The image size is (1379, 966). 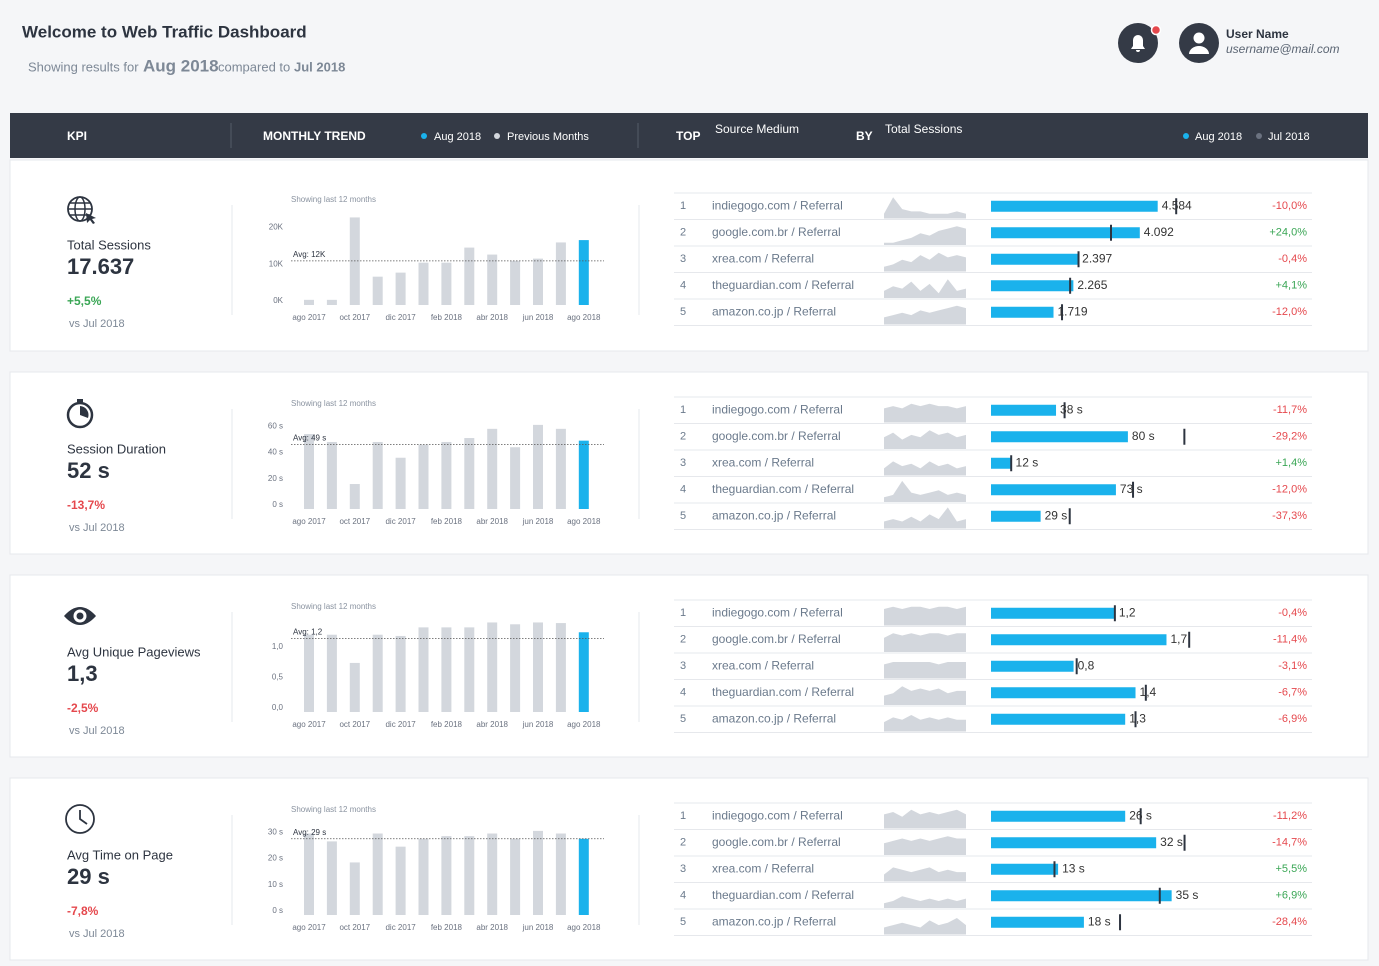 What do you see at coordinates (275, 425) in the screenshot?
I see `y-tick-label: 60 s` at bounding box center [275, 425].